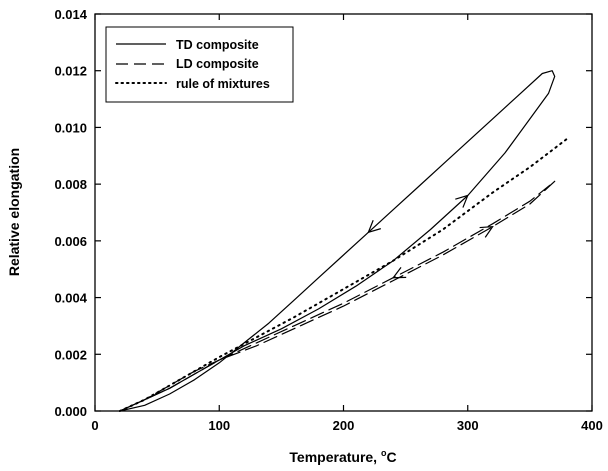 The width and height of the screenshot is (608, 471). I want to click on x-tick-label: 100, so click(219, 425).